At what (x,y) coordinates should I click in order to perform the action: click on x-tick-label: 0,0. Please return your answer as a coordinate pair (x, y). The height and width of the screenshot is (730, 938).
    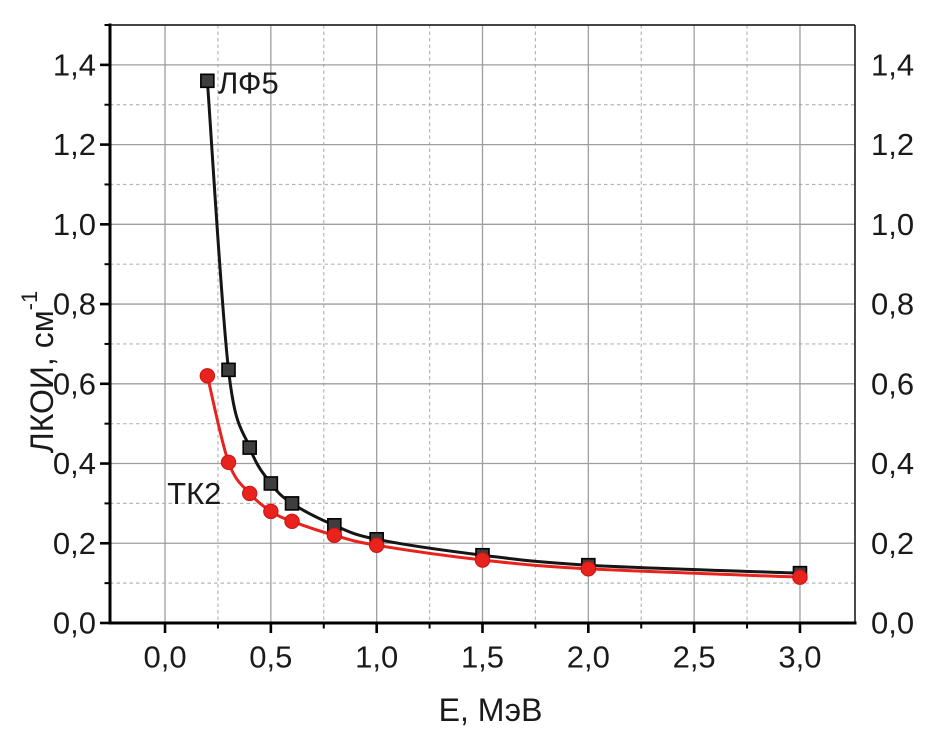
    Looking at the image, I should click on (164, 657).